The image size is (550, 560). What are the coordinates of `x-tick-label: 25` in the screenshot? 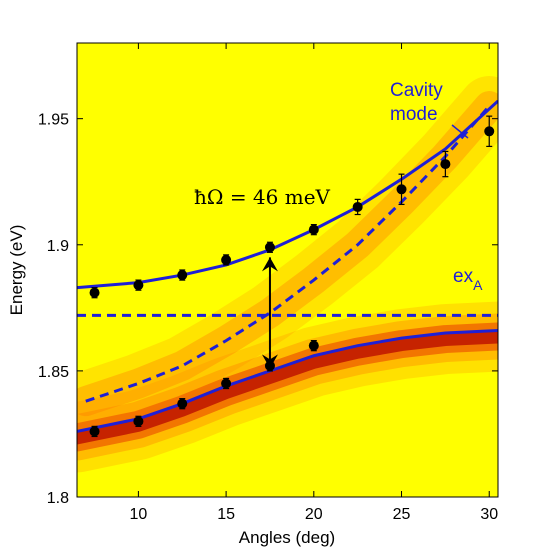 It's located at (402, 514).